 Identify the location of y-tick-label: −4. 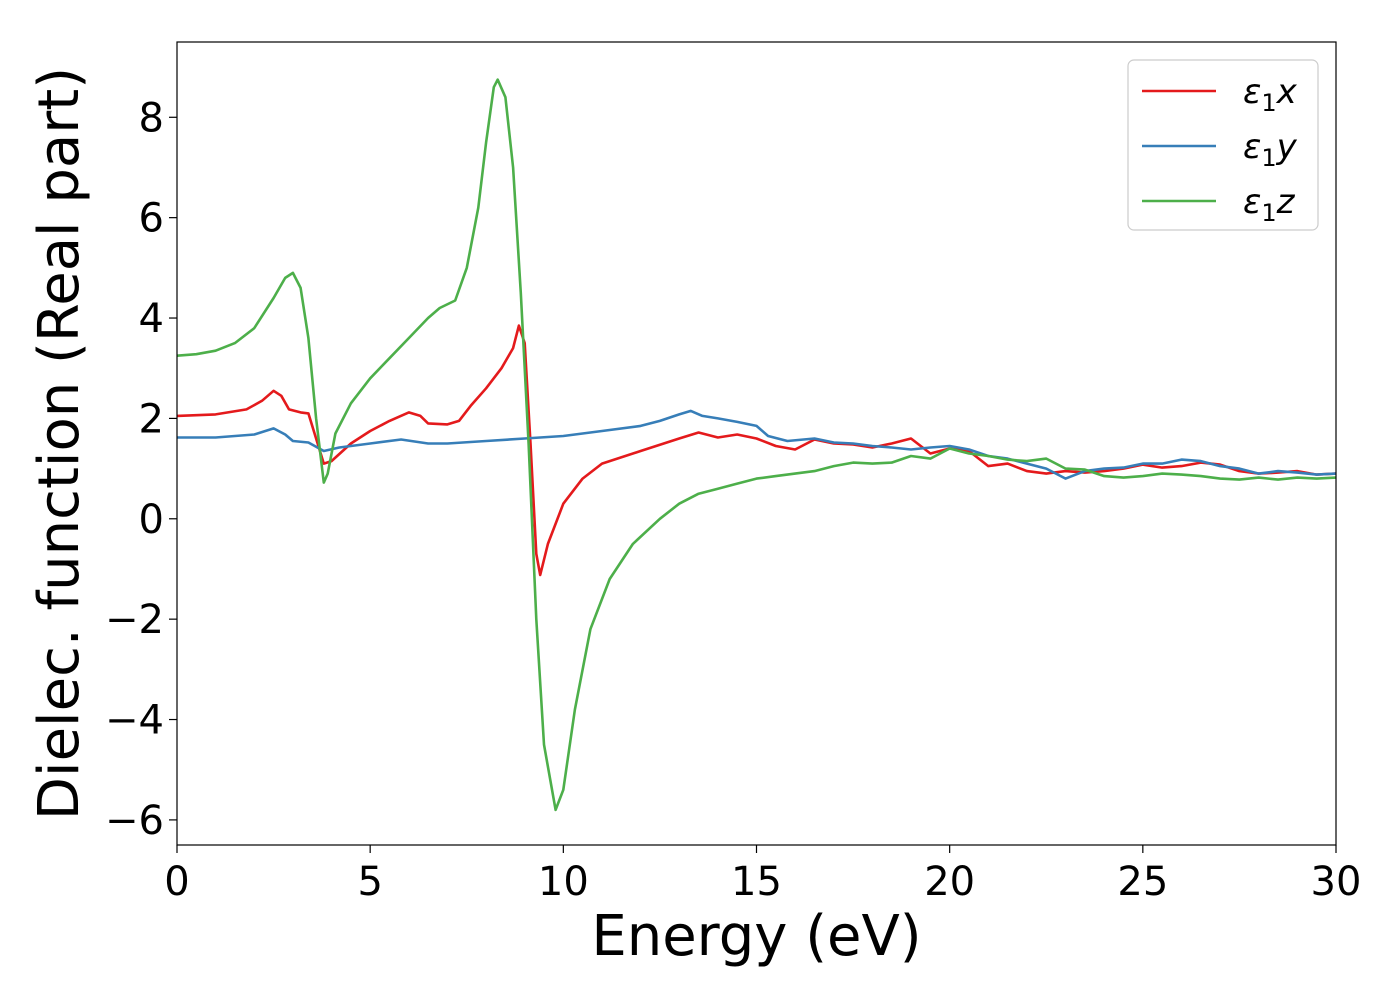
(134, 721).